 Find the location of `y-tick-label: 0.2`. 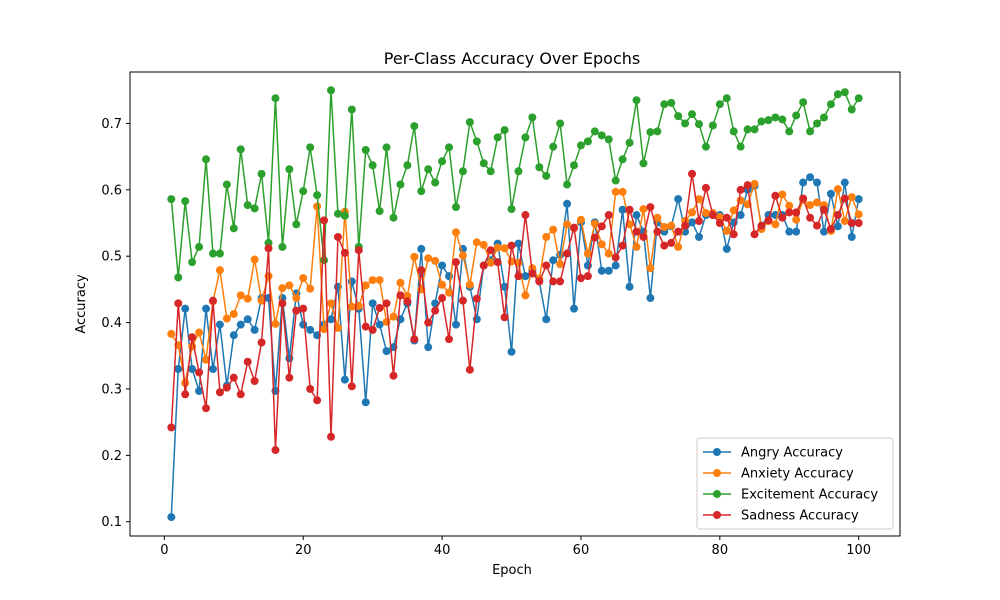

y-tick-label: 0.2 is located at coordinates (111, 456).